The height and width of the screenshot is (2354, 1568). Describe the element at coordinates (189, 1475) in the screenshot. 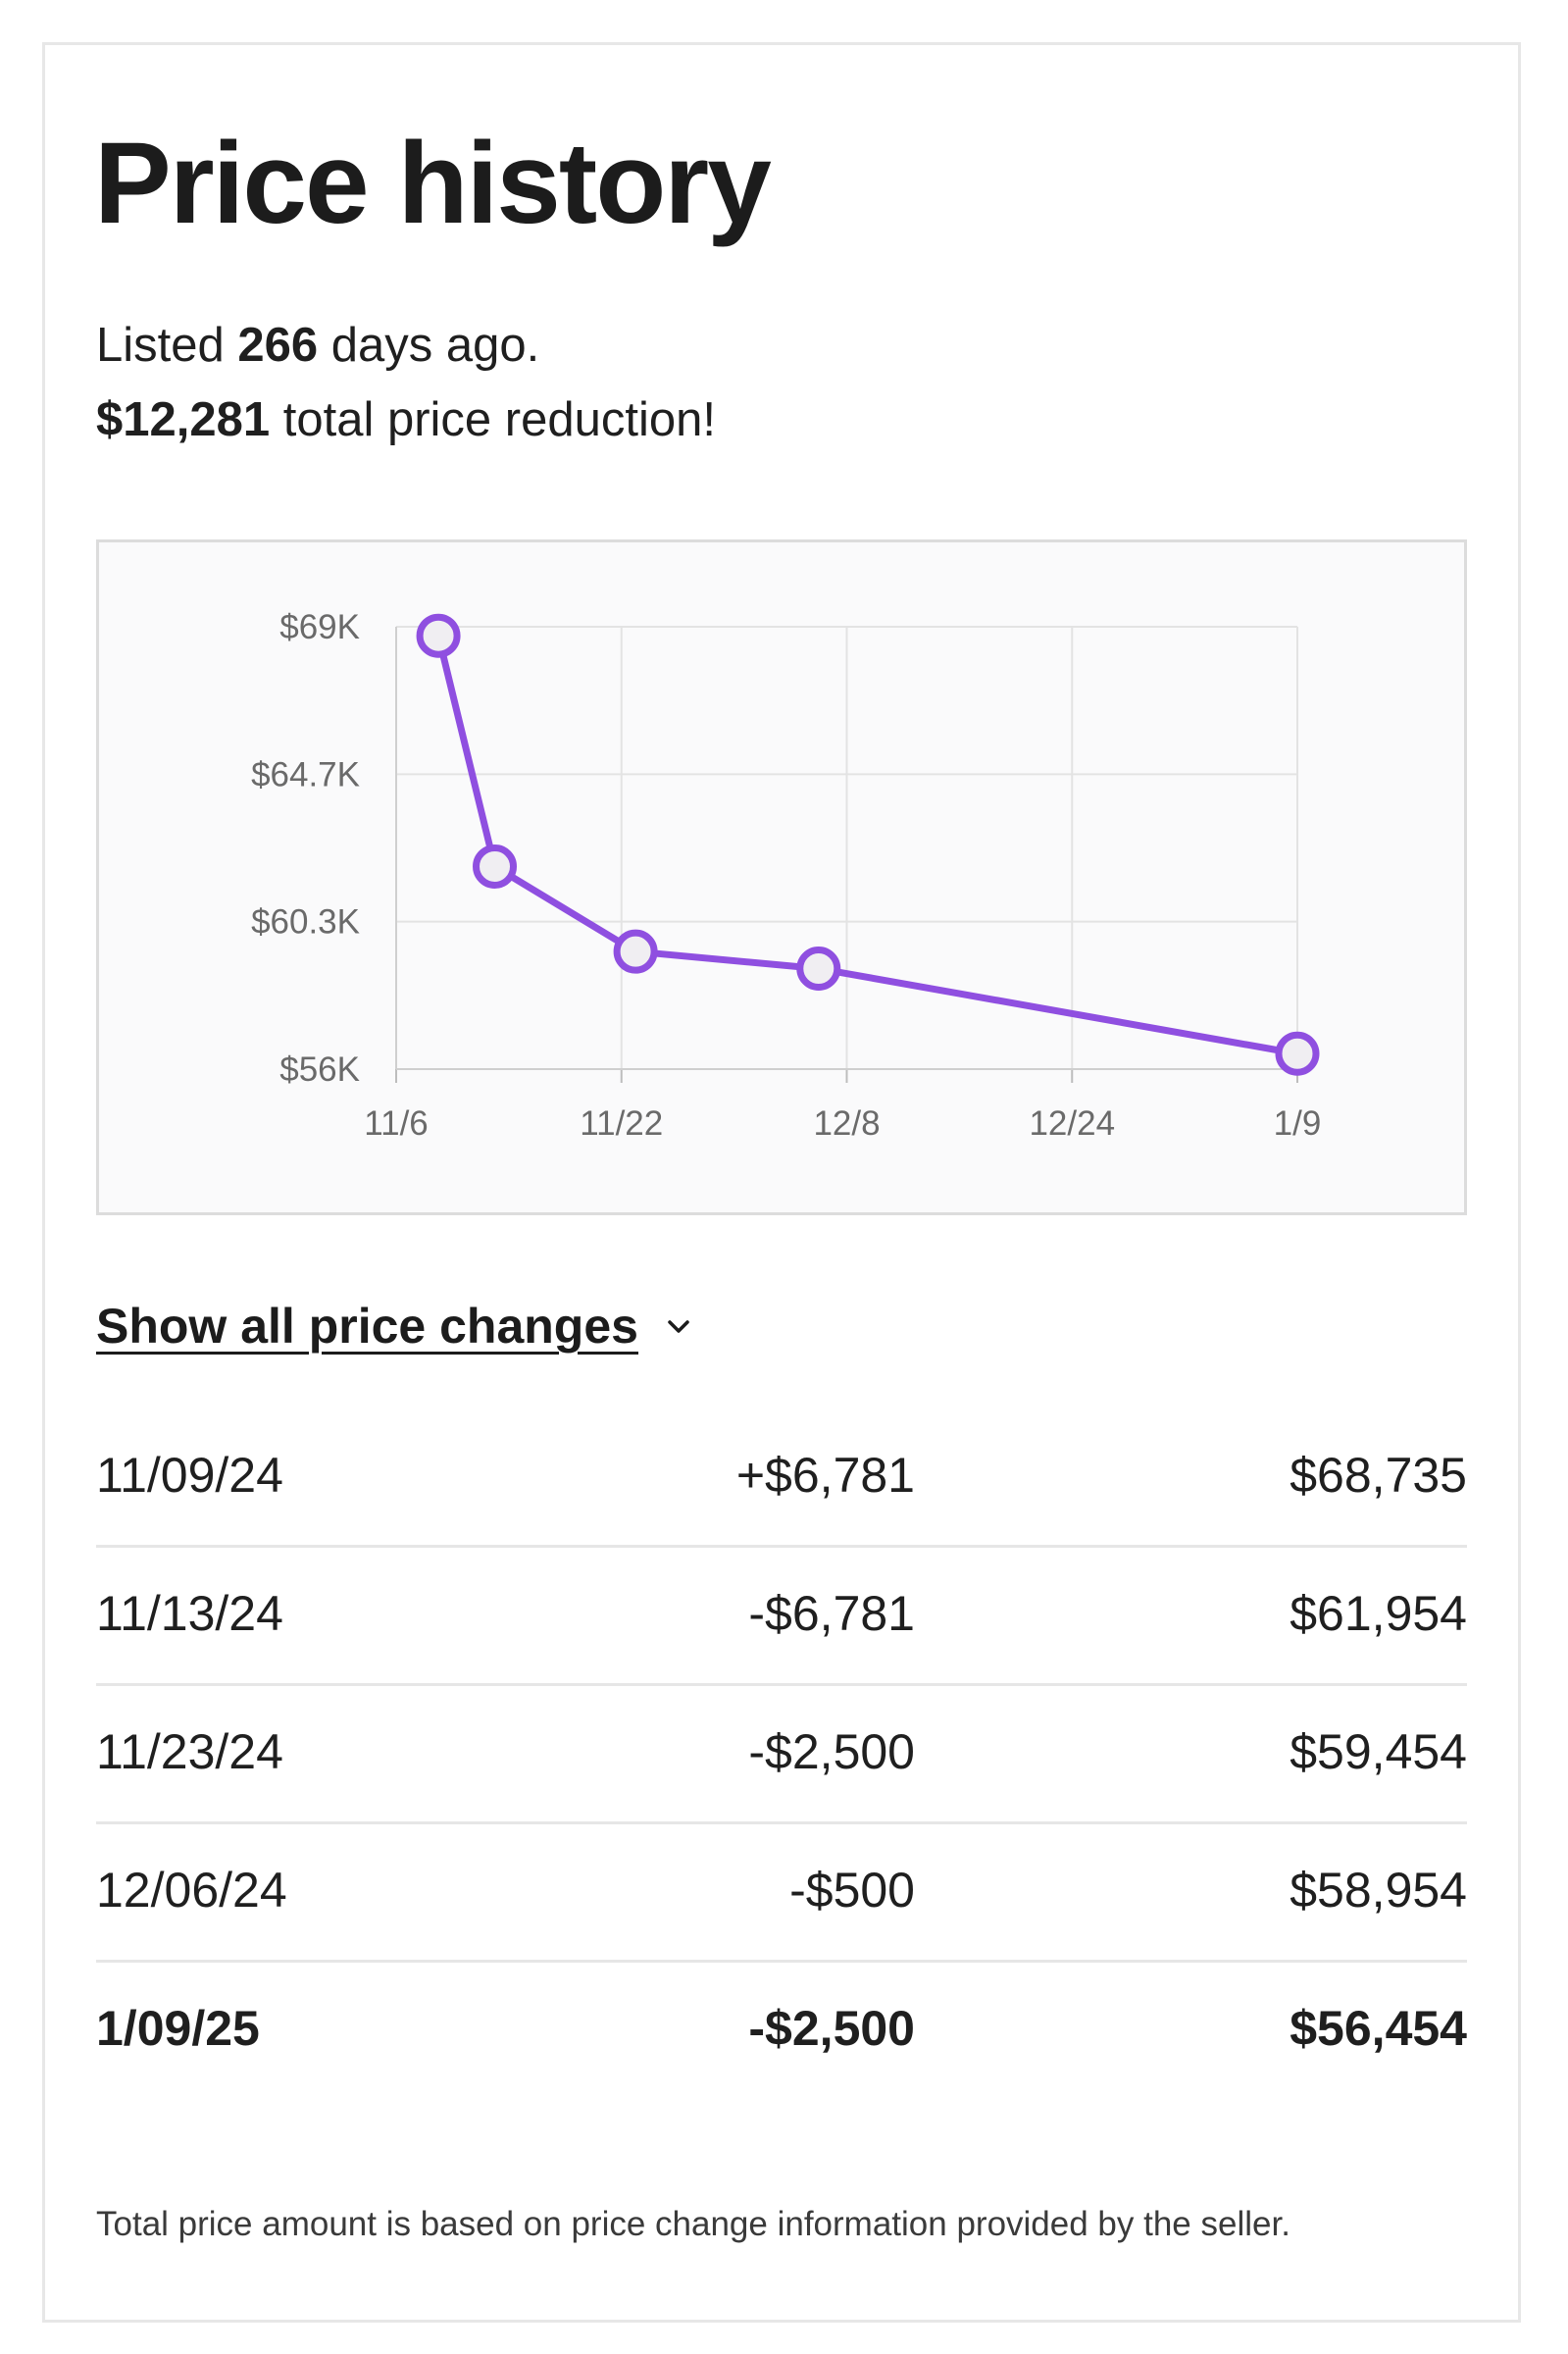

I see `row-date: 11/09/24` at that location.